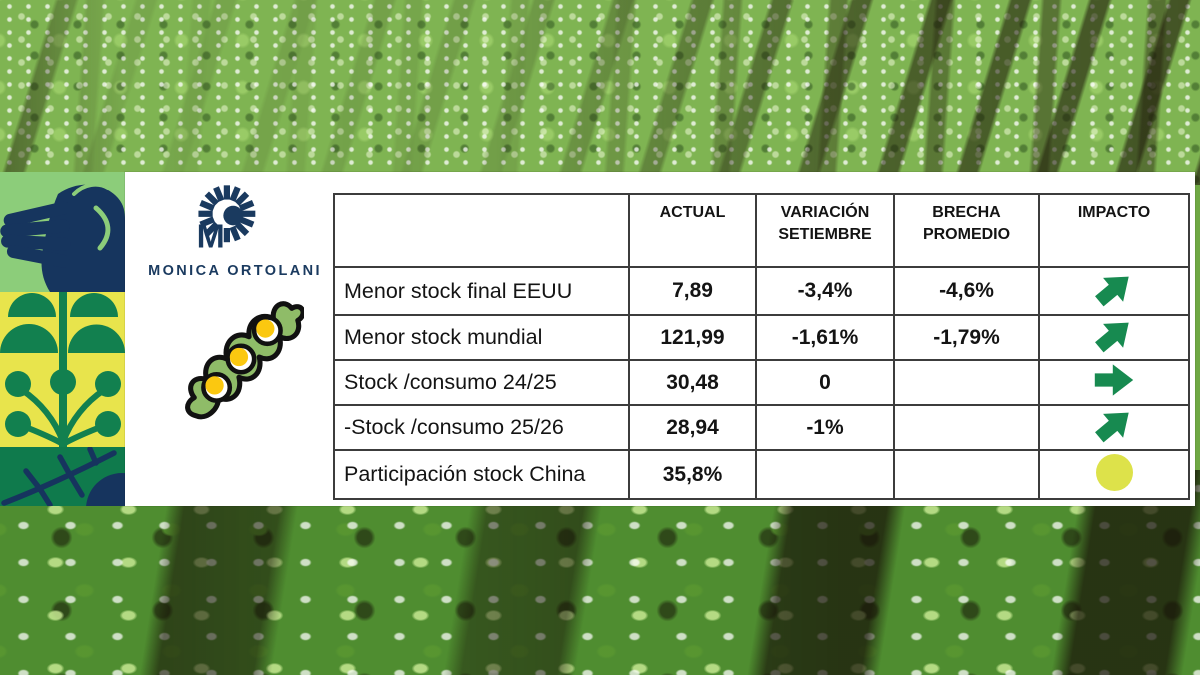  What do you see at coordinates (825, 382) in the screenshot?
I see `variacion-value-cell: 0` at bounding box center [825, 382].